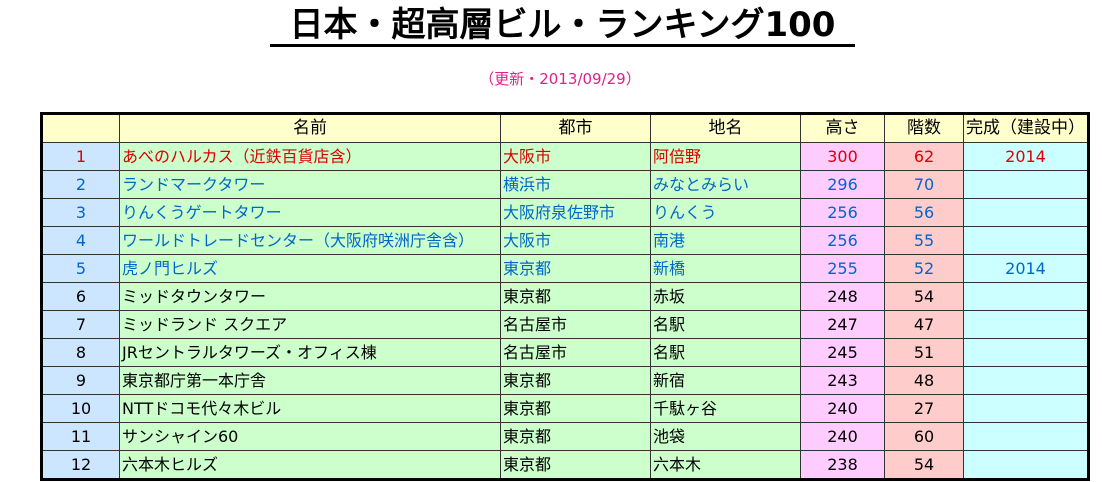  What do you see at coordinates (80, 324) in the screenshot?
I see `cell-rank: 7` at bounding box center [80, 324].